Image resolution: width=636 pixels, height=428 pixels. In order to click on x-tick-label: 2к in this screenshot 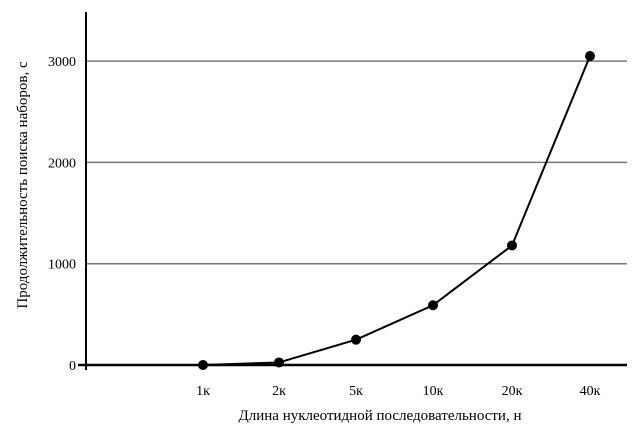, I will do `click(279, 391)`.